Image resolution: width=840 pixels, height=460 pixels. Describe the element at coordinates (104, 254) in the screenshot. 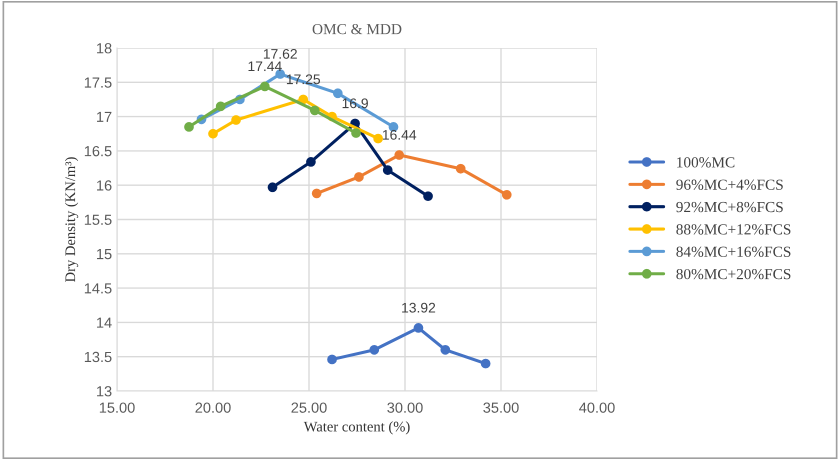

I see `y-tick-label: 15` at that location.